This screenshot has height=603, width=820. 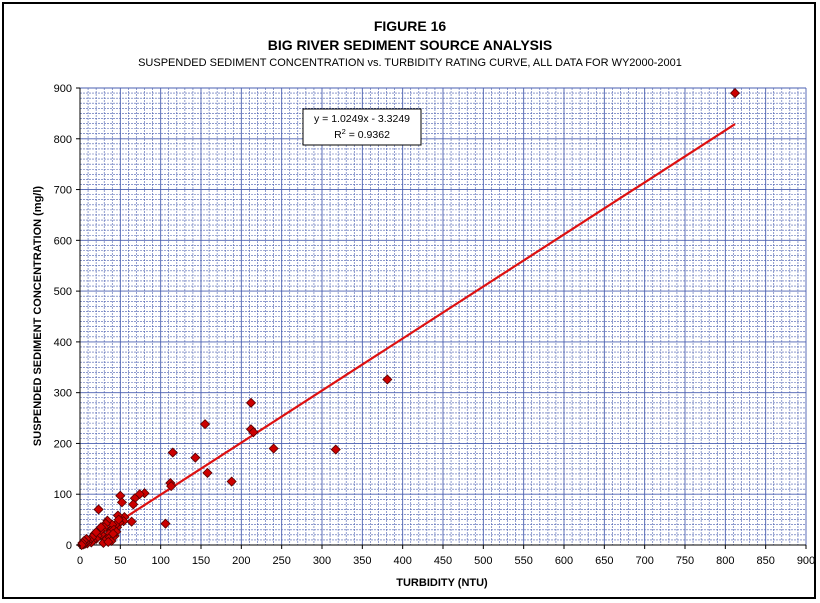 What do you see at coordinates (523, 561) in the screenshot?
I see `x-tick-label: 550` at bounding box center [523, 561].